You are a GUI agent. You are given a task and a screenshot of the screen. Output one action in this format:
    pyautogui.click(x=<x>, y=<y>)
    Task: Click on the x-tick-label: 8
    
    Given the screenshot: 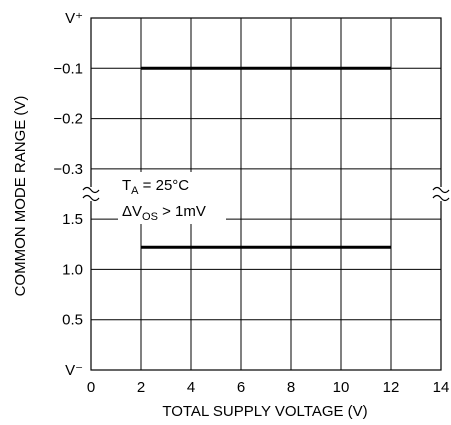 What is the action you would take?
    pyautogui.click(x=291, y=387)
    